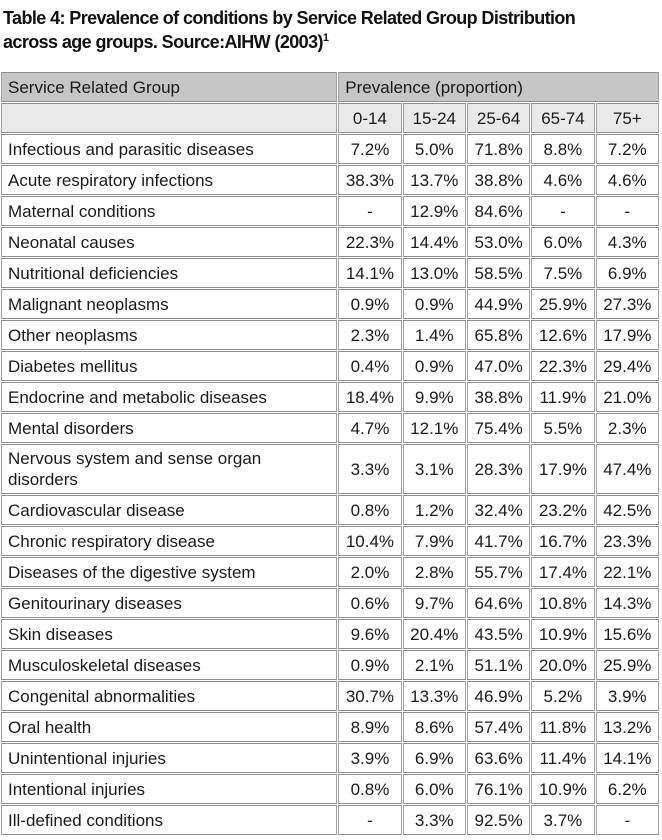 Image resolution: width=662 pixels, height=840 pixels. Describe the element at coordinates (434, 665) in the screenshot. I see `value-cell: 2.1%` at that location.